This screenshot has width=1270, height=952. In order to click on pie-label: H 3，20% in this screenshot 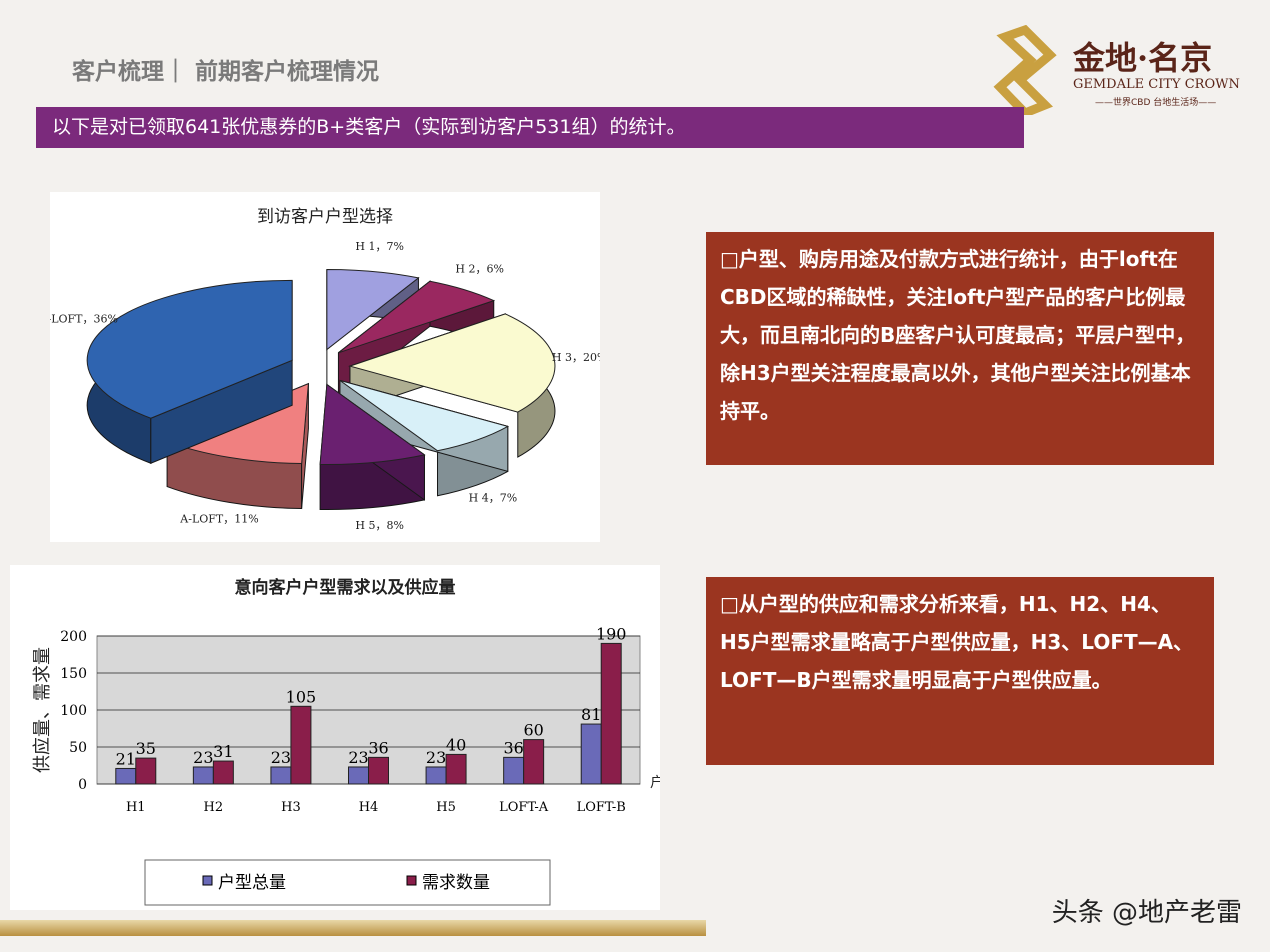, I will do `click(576, 357)`.